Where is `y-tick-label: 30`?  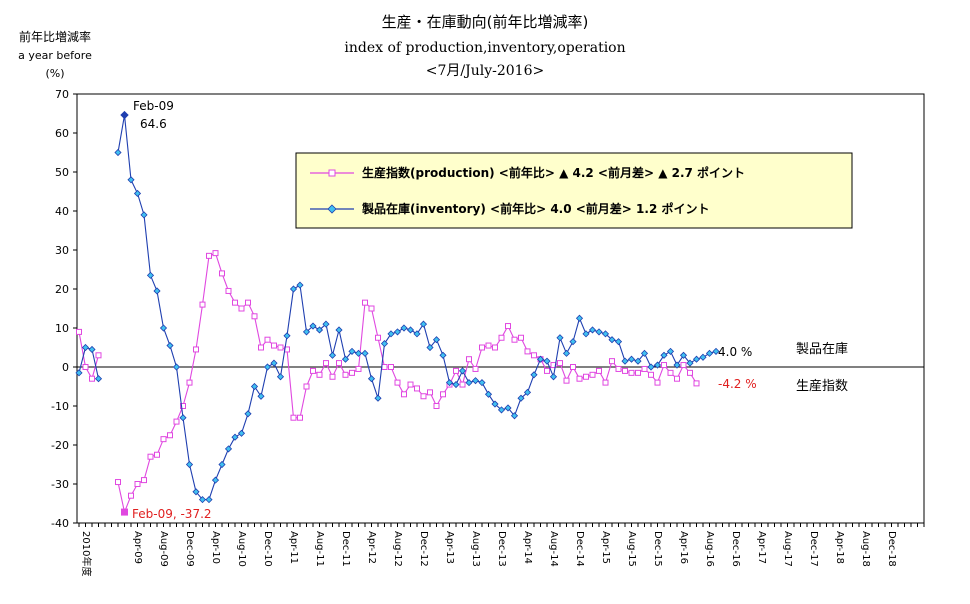
y-tick-label: 30 is located at coordinates (62, 250).